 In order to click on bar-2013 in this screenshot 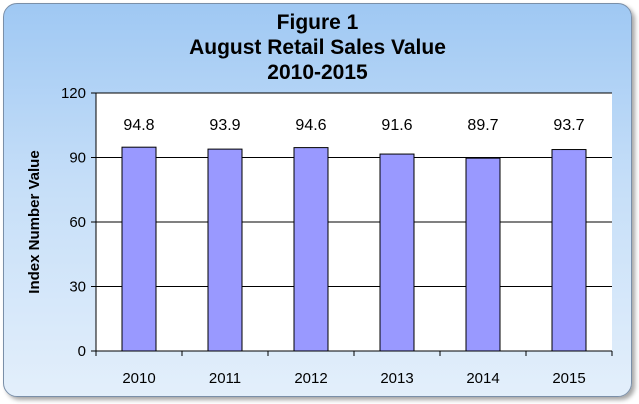, I will do `click(397, 252)`.